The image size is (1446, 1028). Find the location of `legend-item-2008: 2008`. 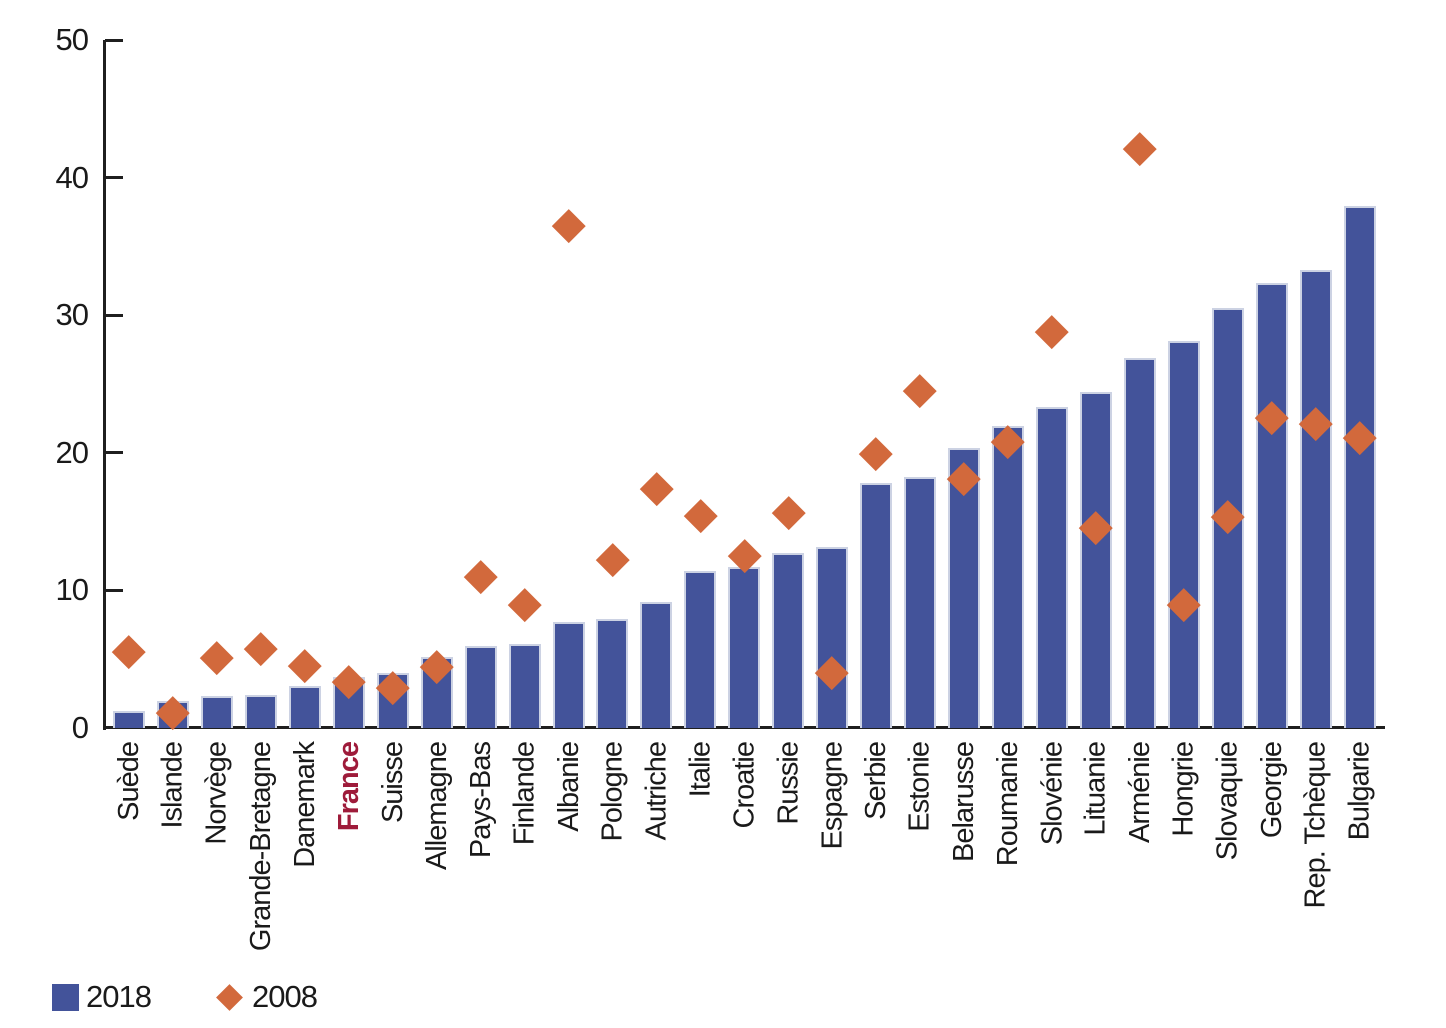

legend-item-2008: 2008 is located at coordinates (287, 997).